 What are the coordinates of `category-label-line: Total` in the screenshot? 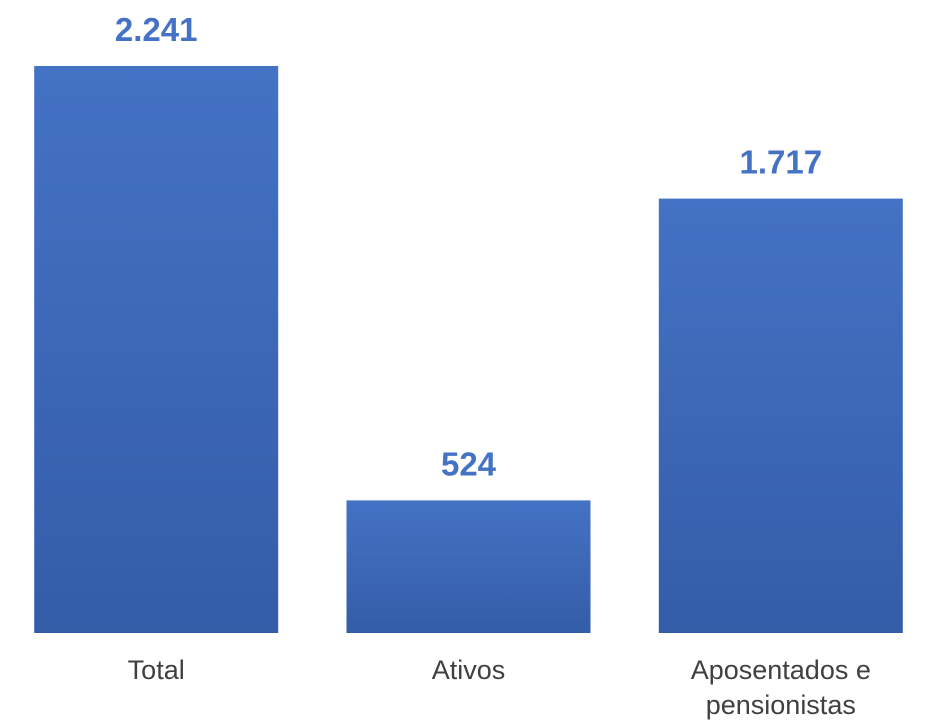 It's located at (156, 670).